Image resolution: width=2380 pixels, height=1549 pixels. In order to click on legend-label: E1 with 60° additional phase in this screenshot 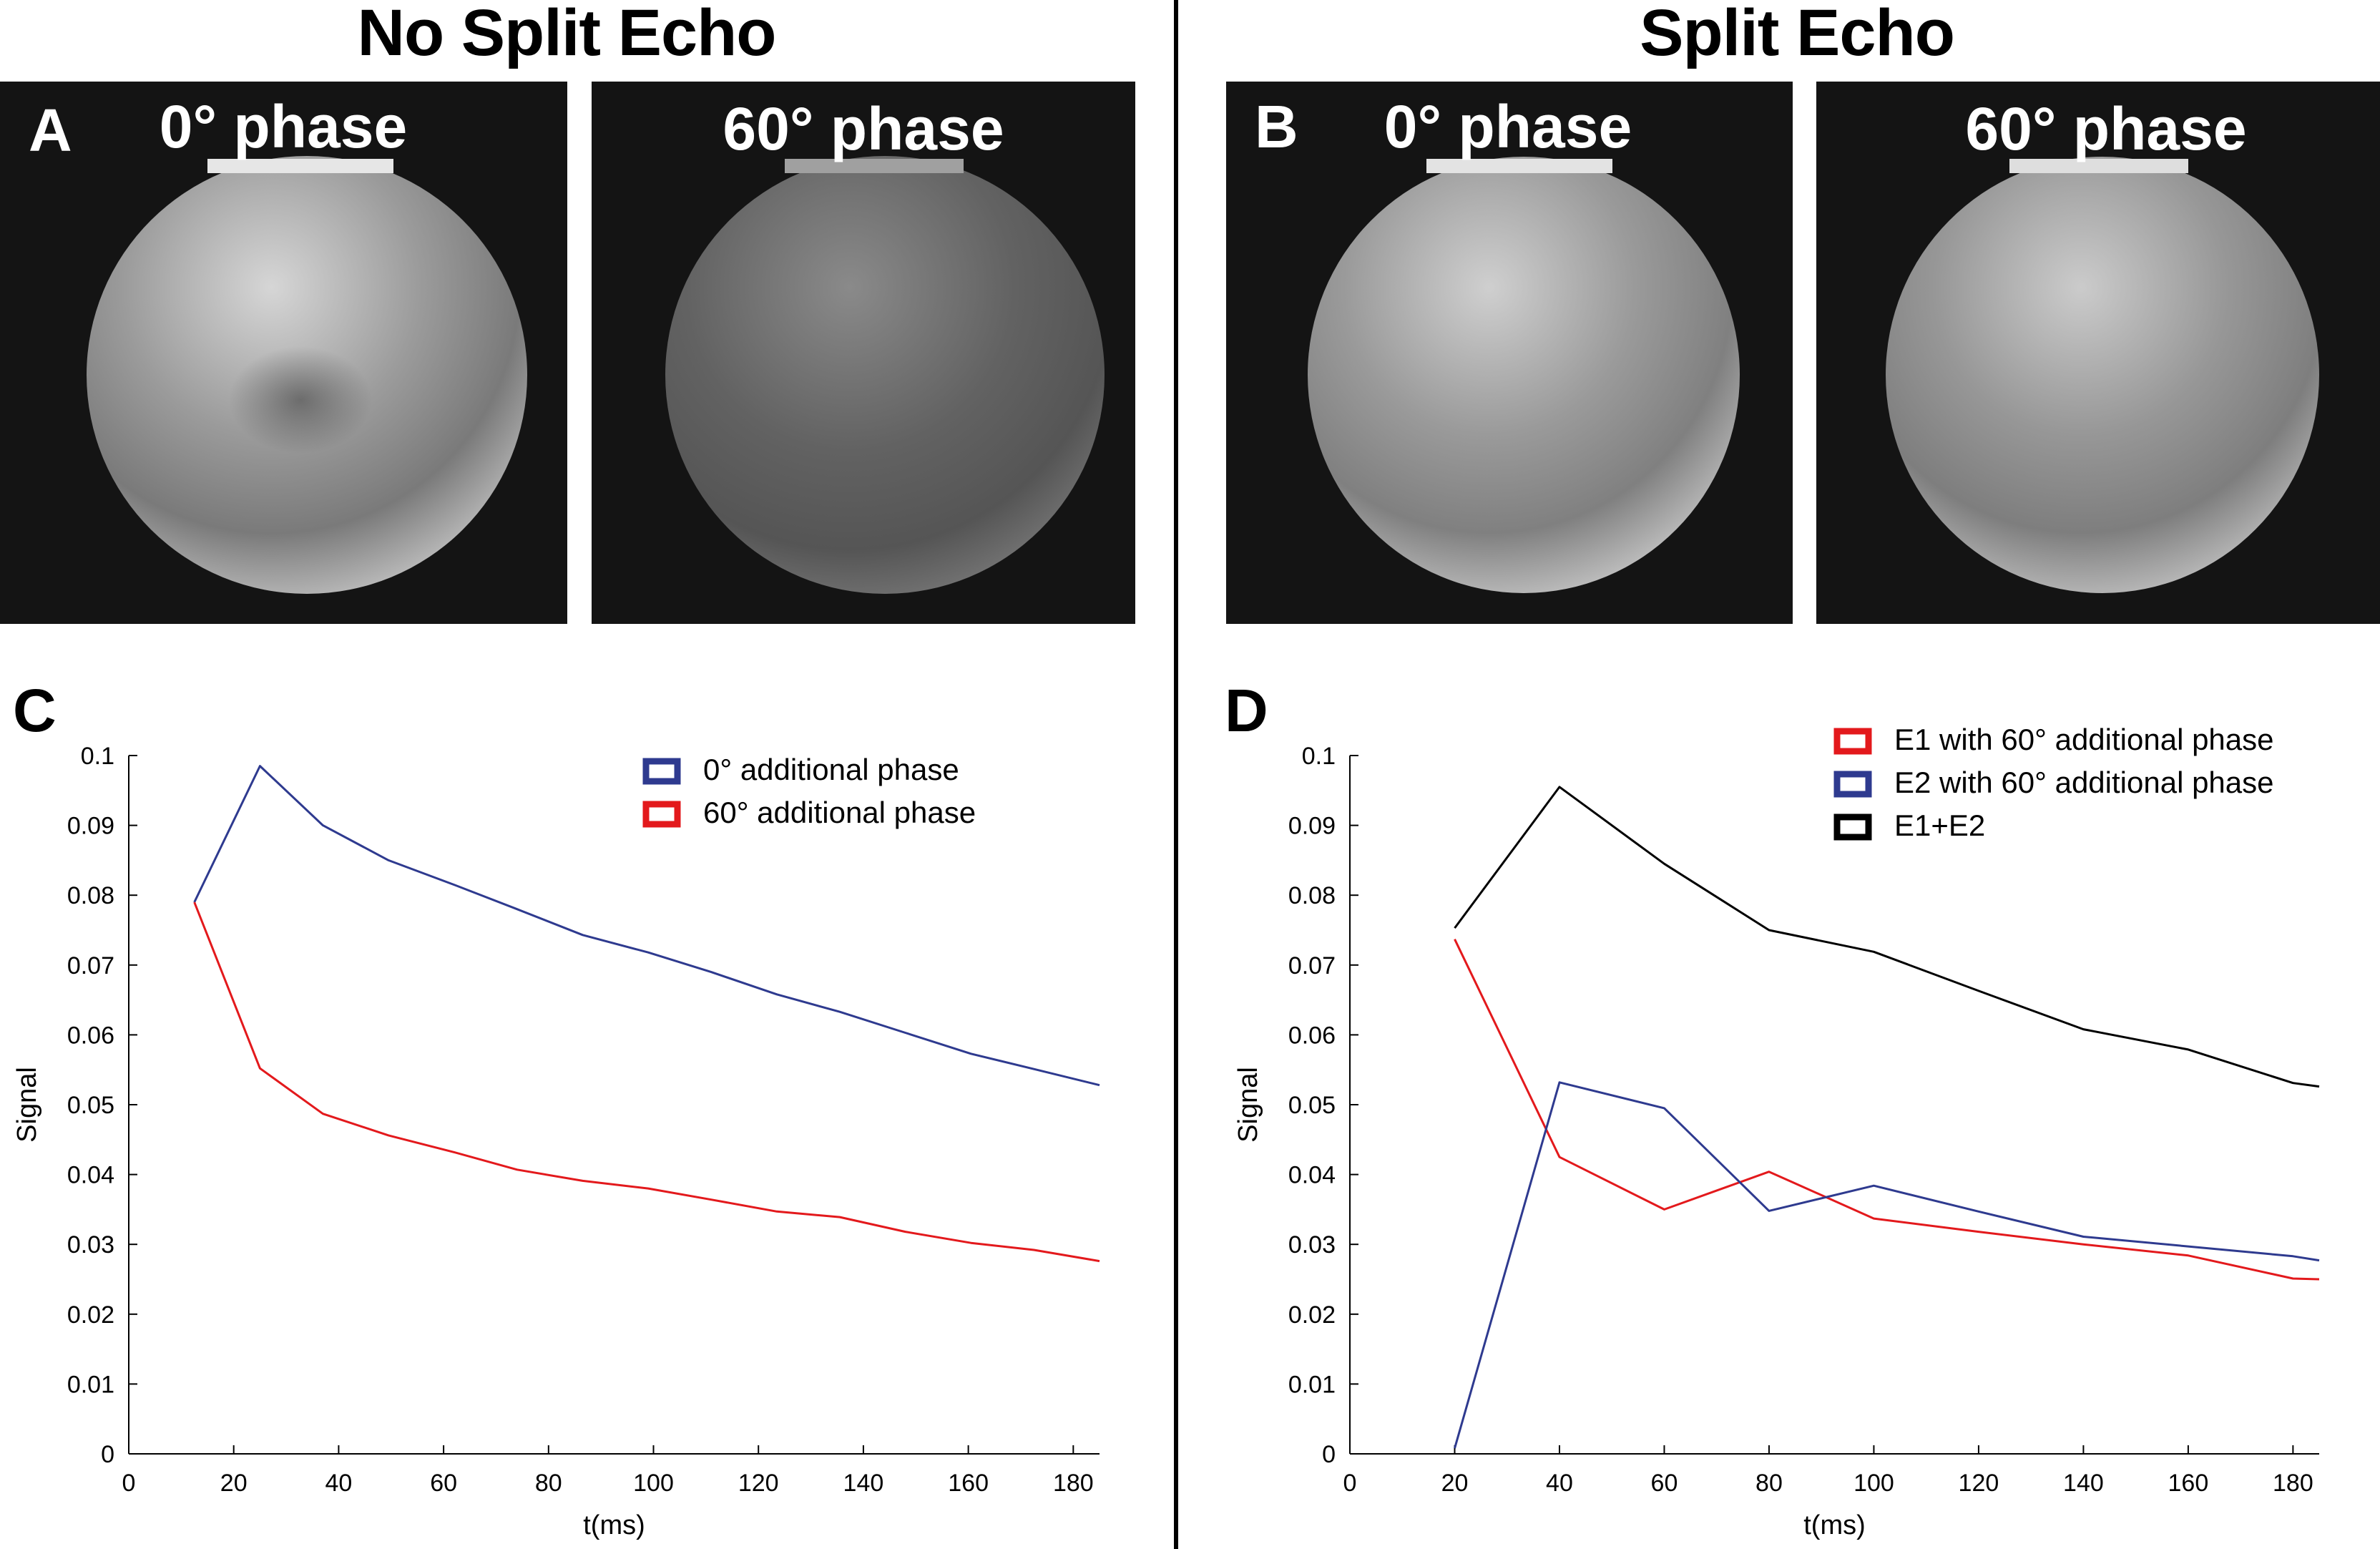, I will do `click(2084, 739)`.